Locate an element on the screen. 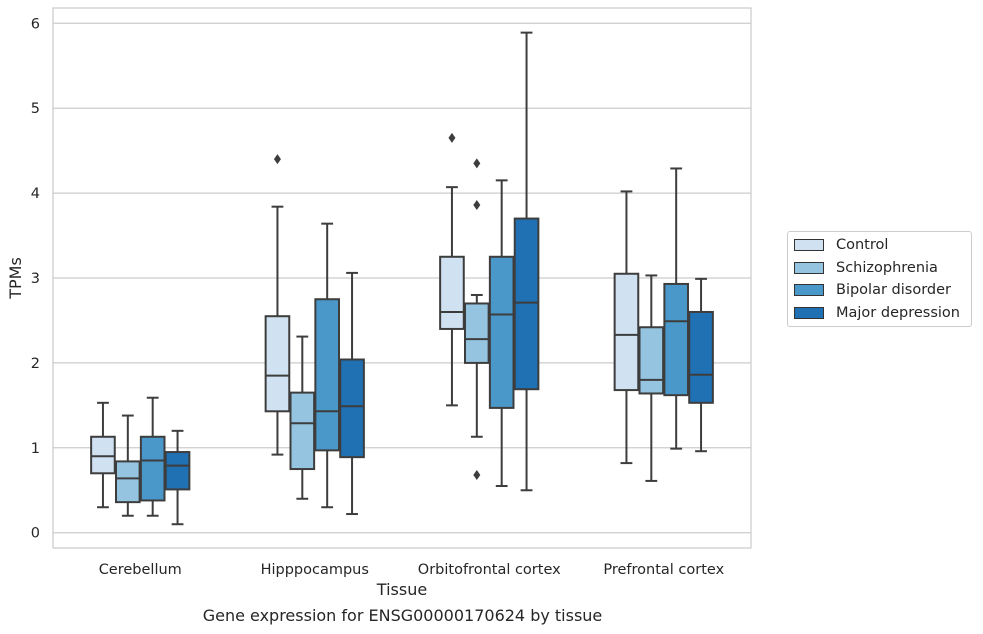  x-tick-label: Prefrontal cortex is located at coordinates (663, 570).